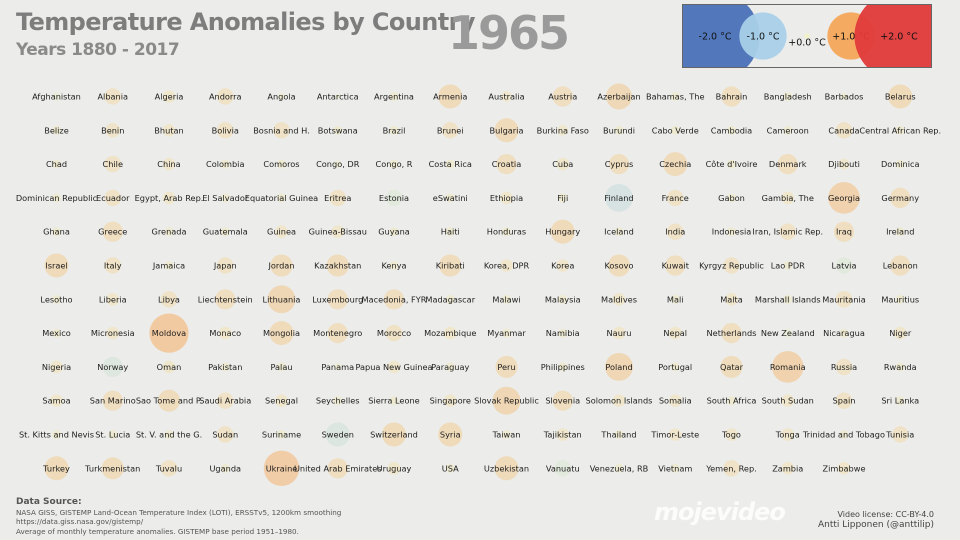  What do you see at coordinates (506, 333) in the screenshot?
I see `country-myanmar: Myanmar` at bounding box center [506, 333].